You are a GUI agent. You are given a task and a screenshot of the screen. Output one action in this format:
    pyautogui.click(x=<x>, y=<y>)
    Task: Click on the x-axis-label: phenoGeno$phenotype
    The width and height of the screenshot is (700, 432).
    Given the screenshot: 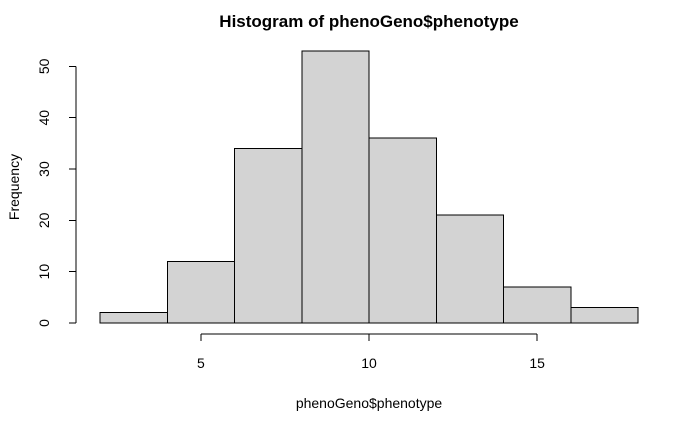 What is the action you would take?
    pyautogui.click(x=369, y=403)
    